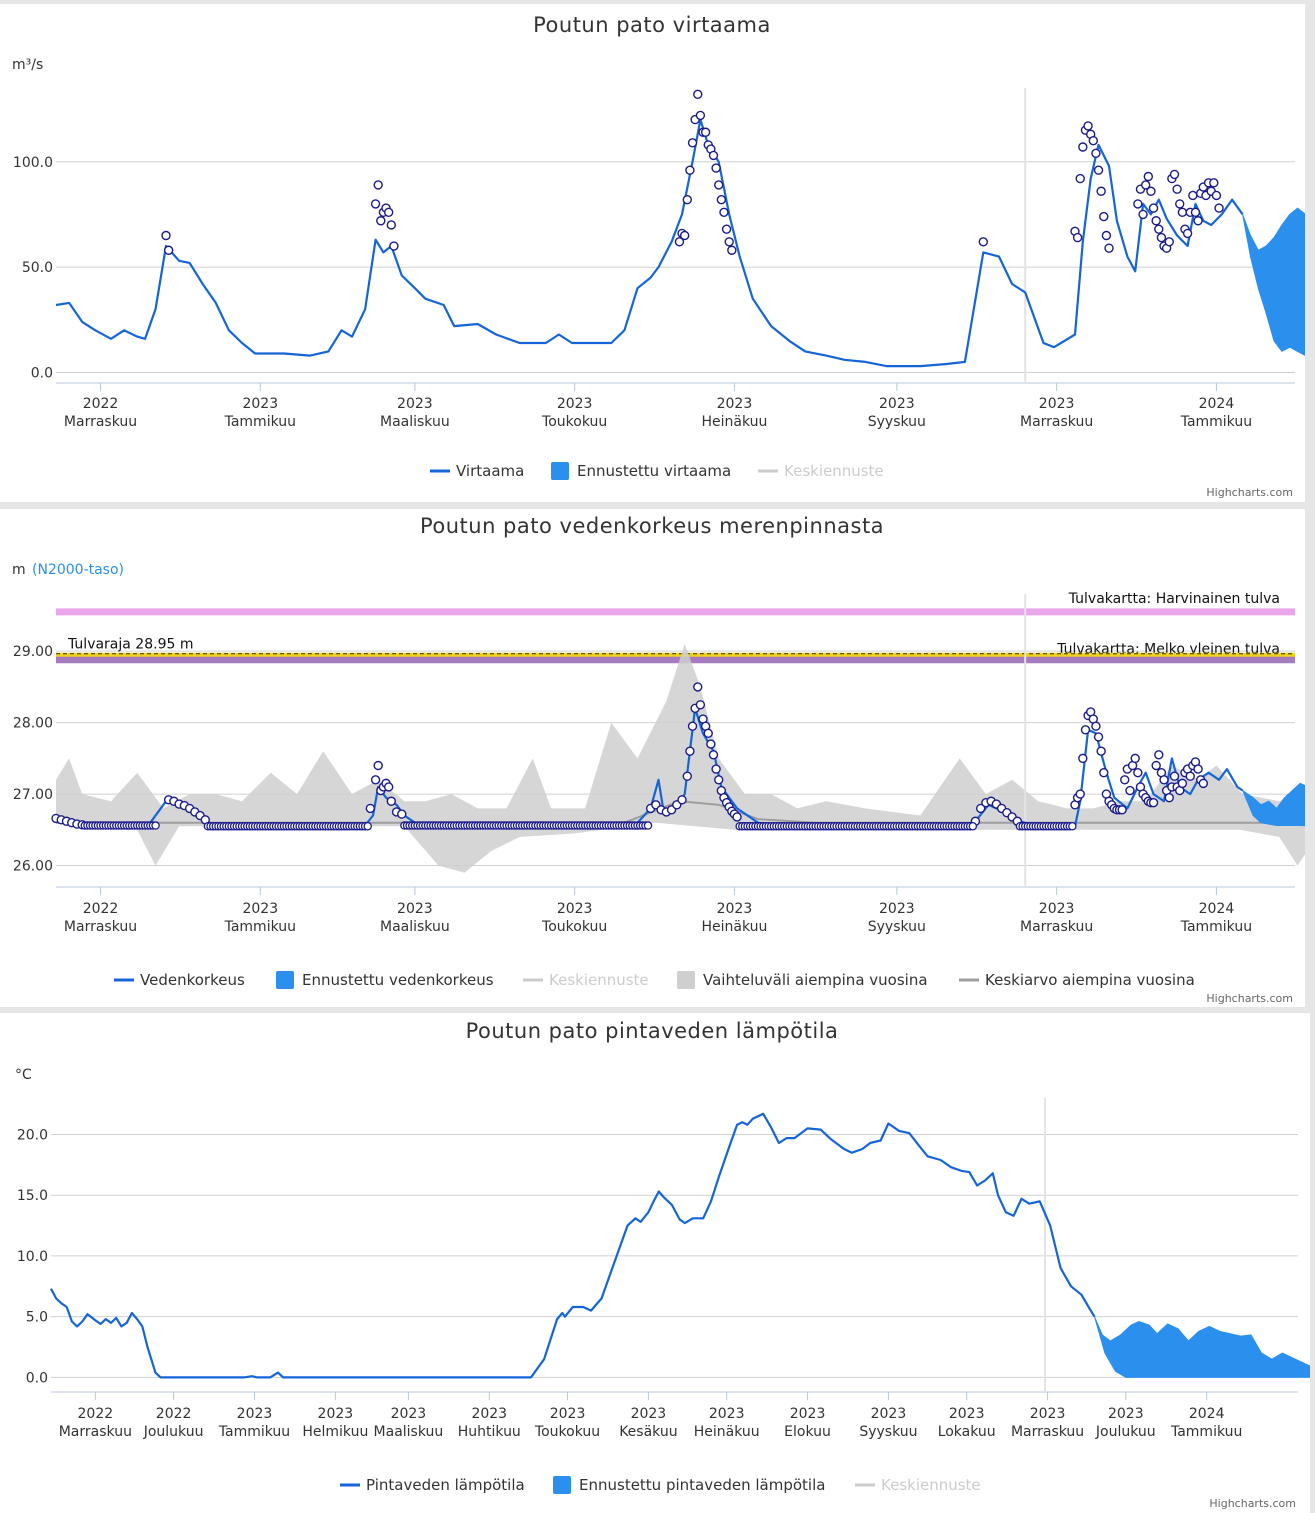 This screenshot has height=1513, width=1315. What do you see at coordinates (432, 1485) in the screenshot?
I see `legend-item: Pintaveden lämpötila` at bounding box center [432, 1485].